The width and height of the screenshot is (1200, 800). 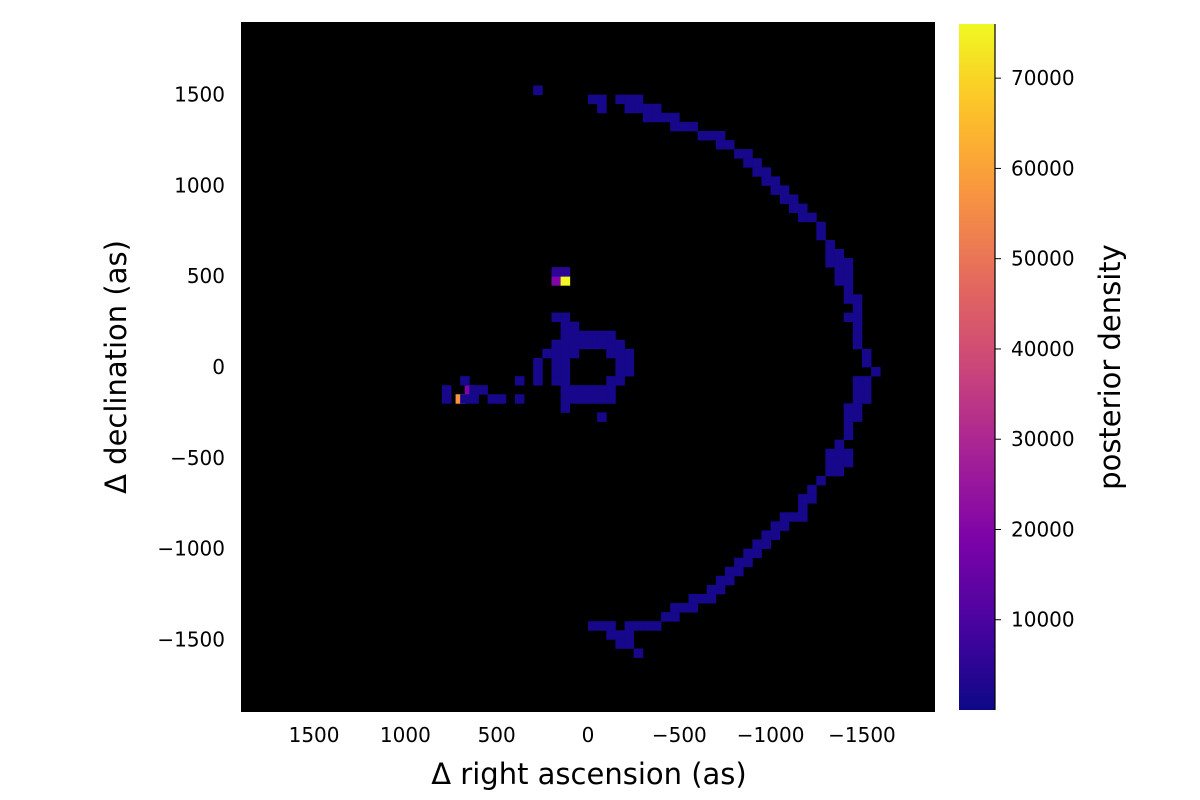 What do you see at coordinates (199, 185) in the screenshot?
I see `y-tick-label: 1000` at bounding box center [199, 185].